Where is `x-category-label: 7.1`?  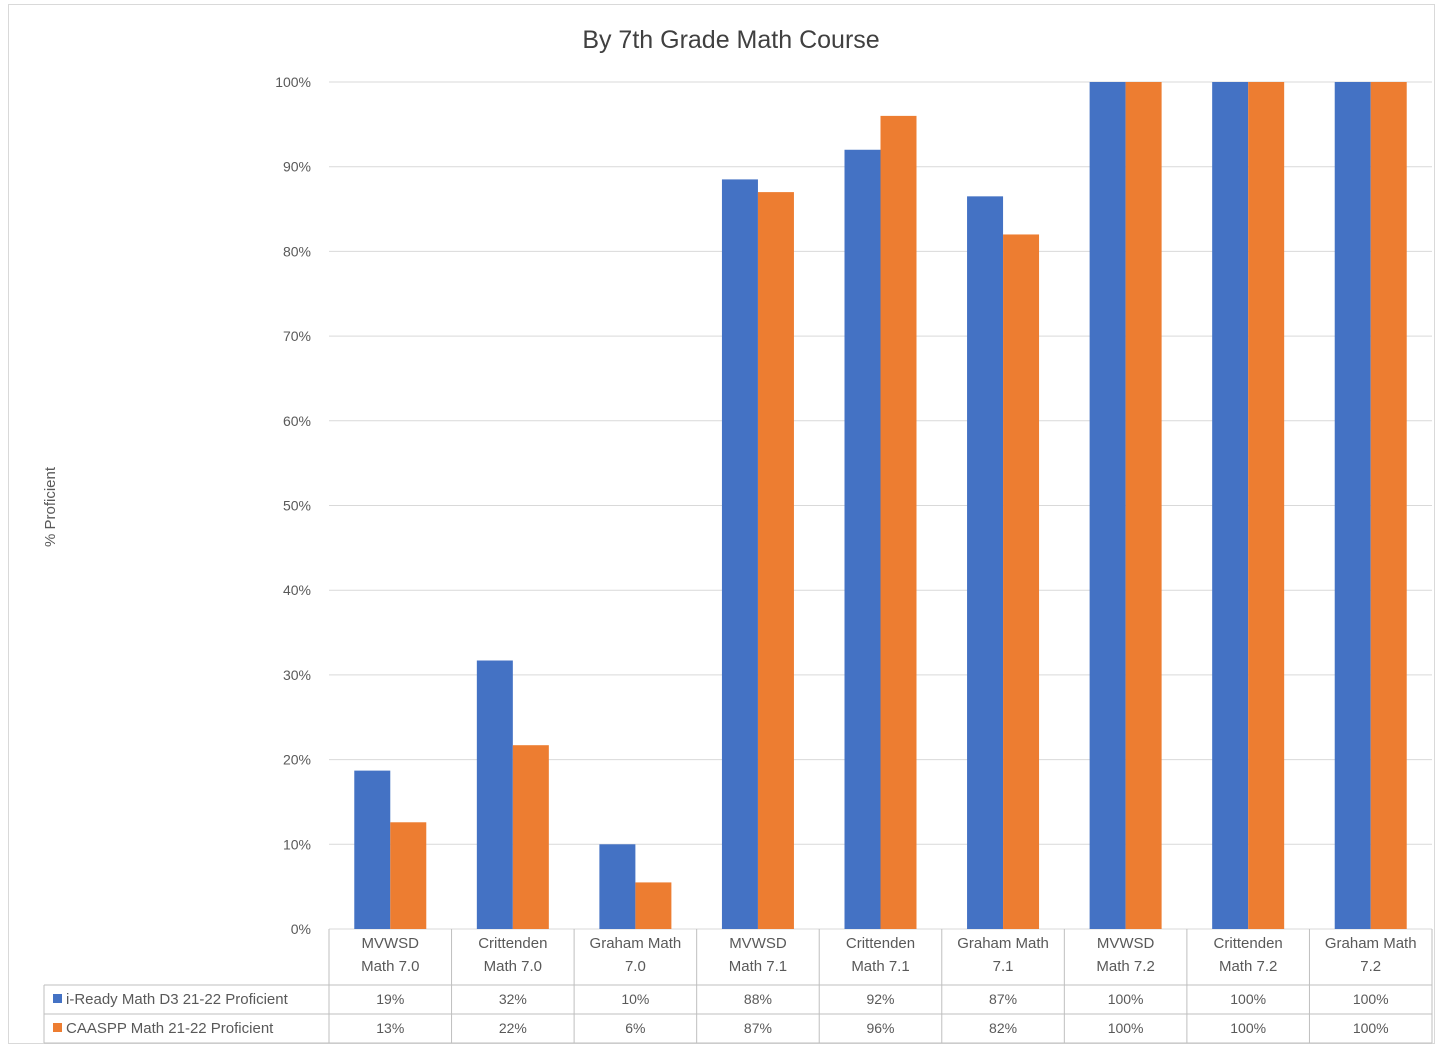 x-category-label: 7.1 is located at coordinates (1003, 966).